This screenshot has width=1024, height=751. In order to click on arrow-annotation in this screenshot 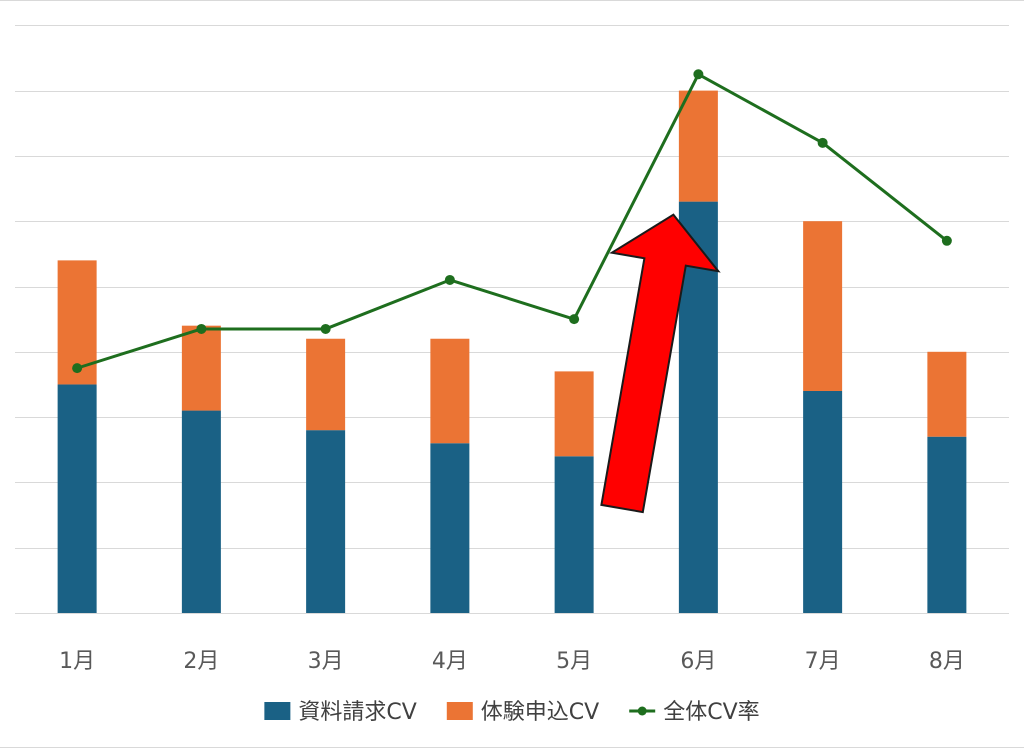, I will do `click(660, 363)`.